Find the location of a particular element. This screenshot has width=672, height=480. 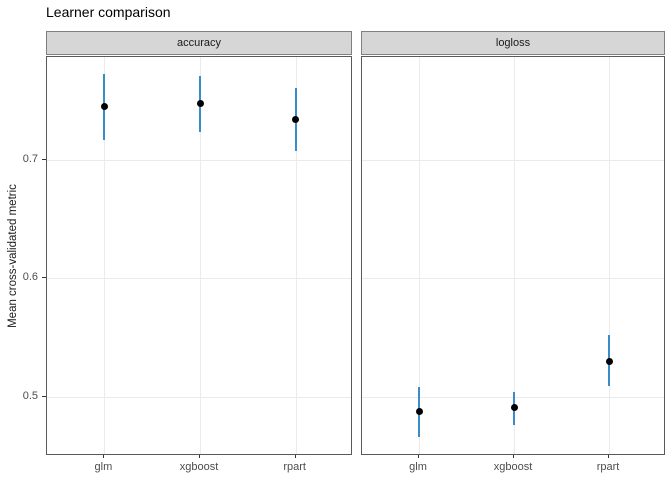

facet-strip-label: logloss is located at coordinates (513, 43).